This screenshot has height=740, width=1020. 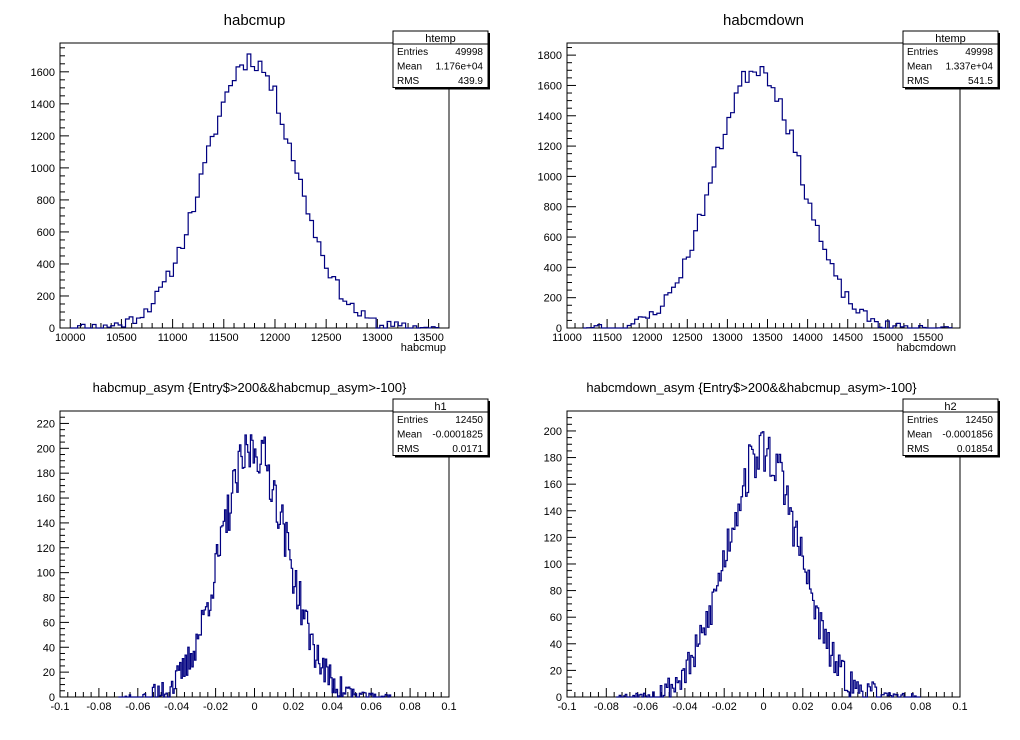 I want to click on chart-title: habcmup, so click(x=255, y=20).